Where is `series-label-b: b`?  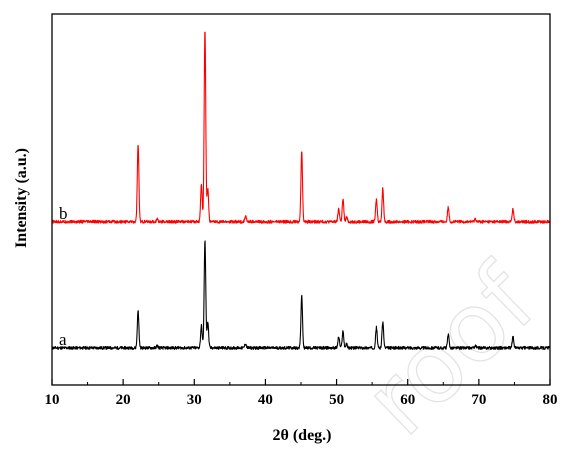 series-label-b: b is located at coordinates (63, 213).